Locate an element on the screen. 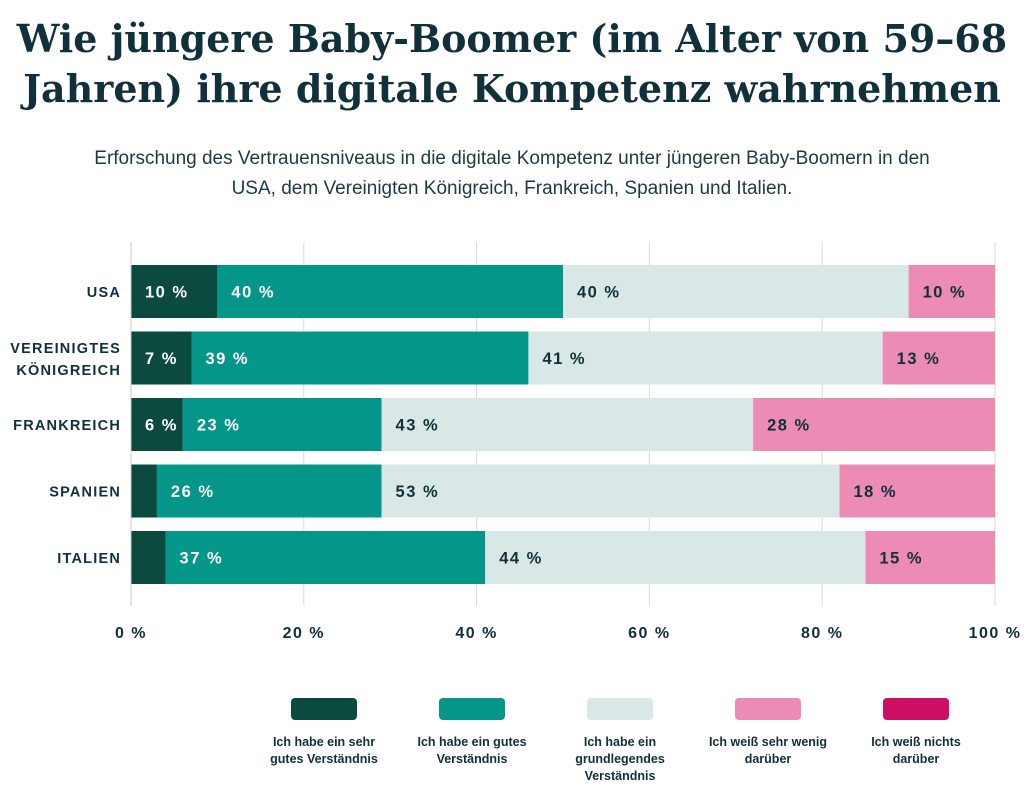 The width and height of the screenshot is (1024, 785). data-label: 28 % is located at coordinates (789, 426).